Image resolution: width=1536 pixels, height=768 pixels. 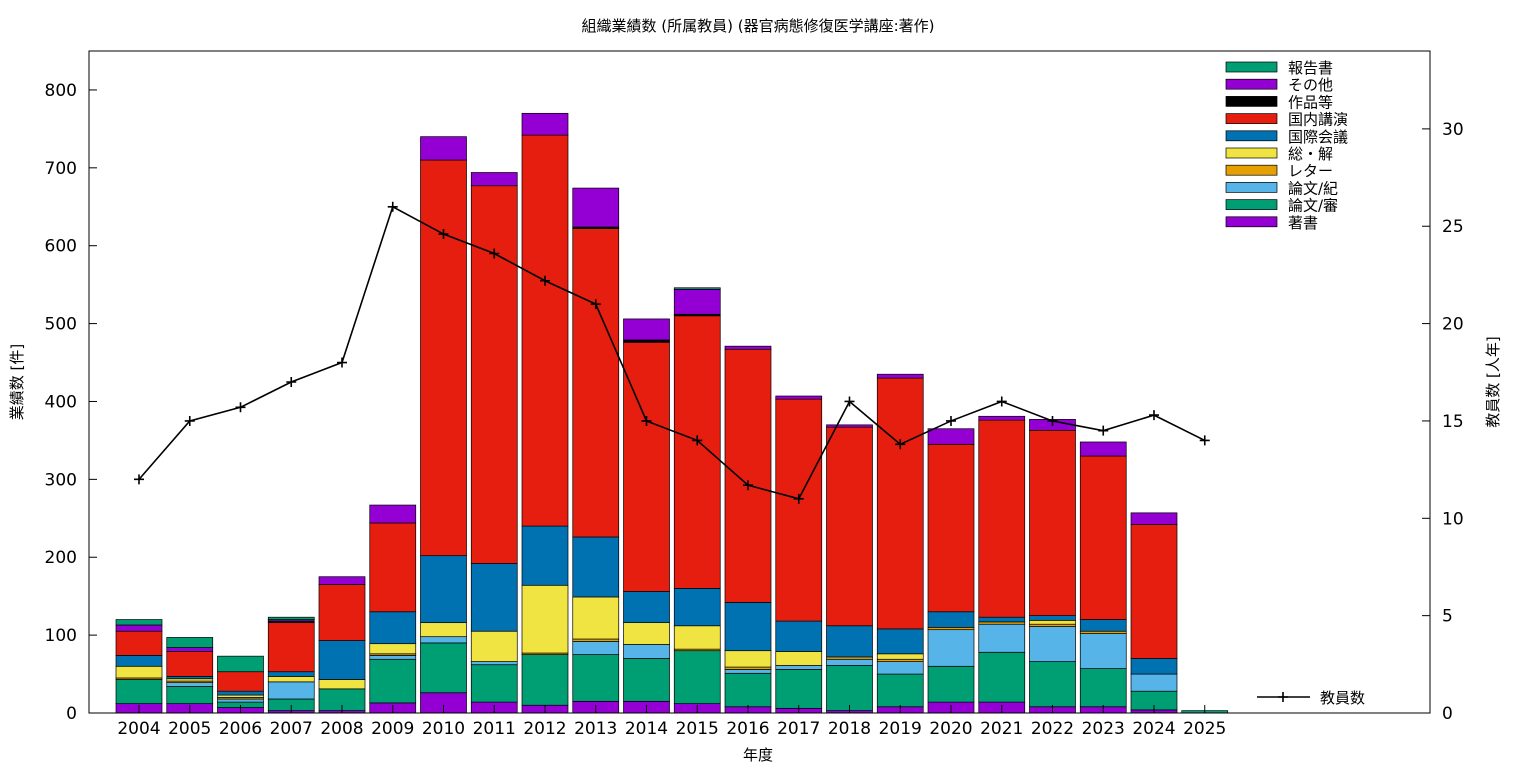 What do you see at coordinates (1303, 223) in the screenshot?
I see `legend-label-著書: 著書` at bounding box center [1303, 223].